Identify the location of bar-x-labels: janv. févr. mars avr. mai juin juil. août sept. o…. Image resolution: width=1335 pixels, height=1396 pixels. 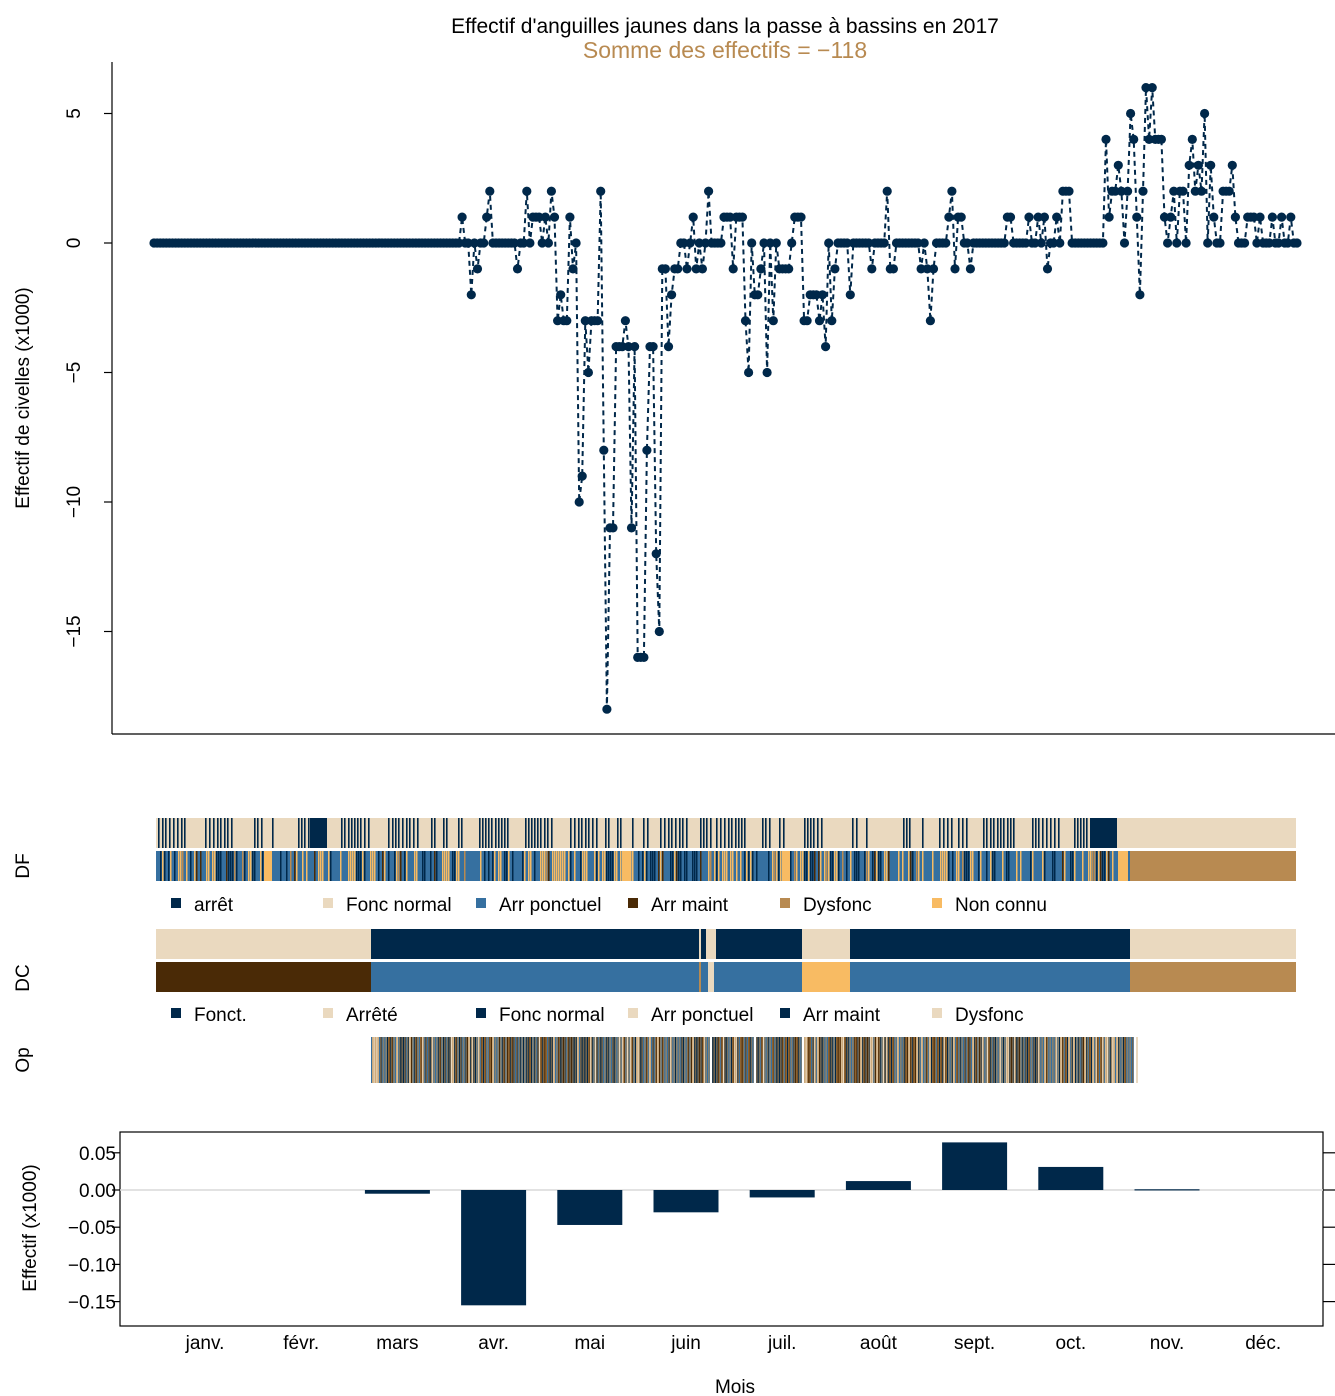
(733, 1343).